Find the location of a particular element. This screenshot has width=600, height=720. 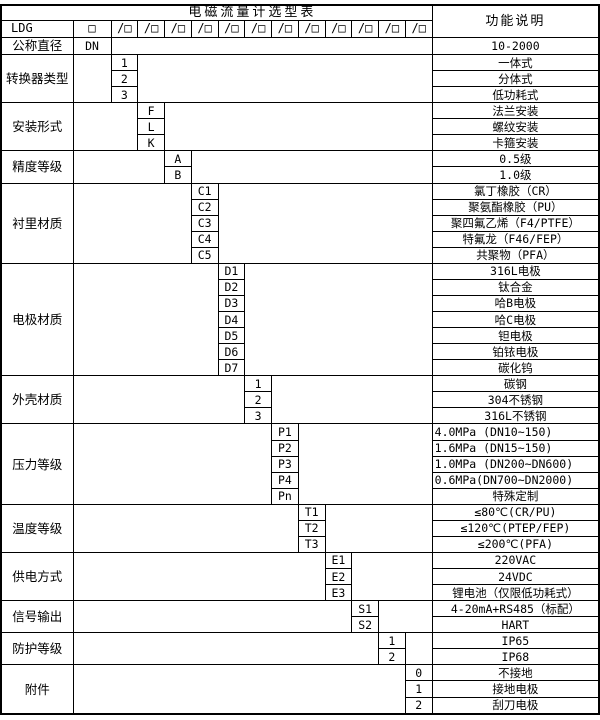

desc-cell: 特氟龙（F46/FEP） is located at coordinates (515, 239).